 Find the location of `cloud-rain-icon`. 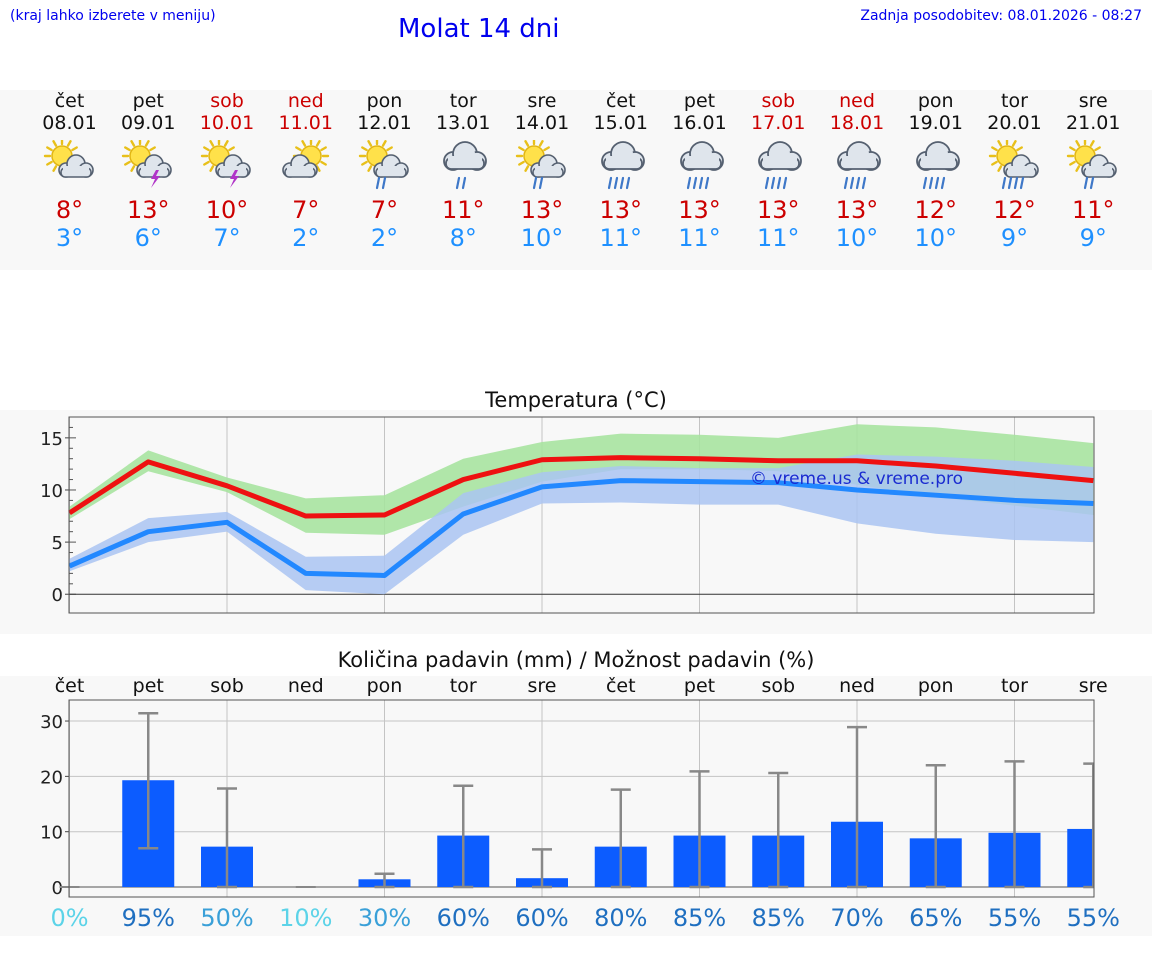

cloud-rain-icon is located at coordinates (465, 165).